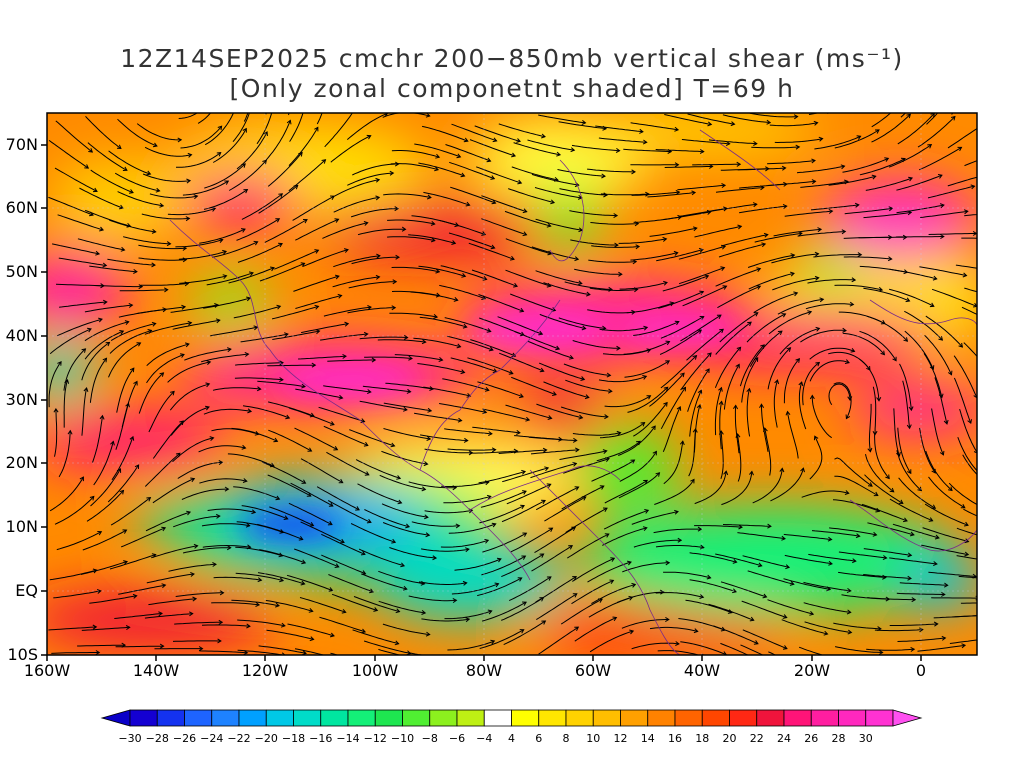 The image size is (1024, 768). What do you see at coordinates (402, 738) in the screenshot?
I see `colorbar-label: −10` at bounding box center [402, 738].